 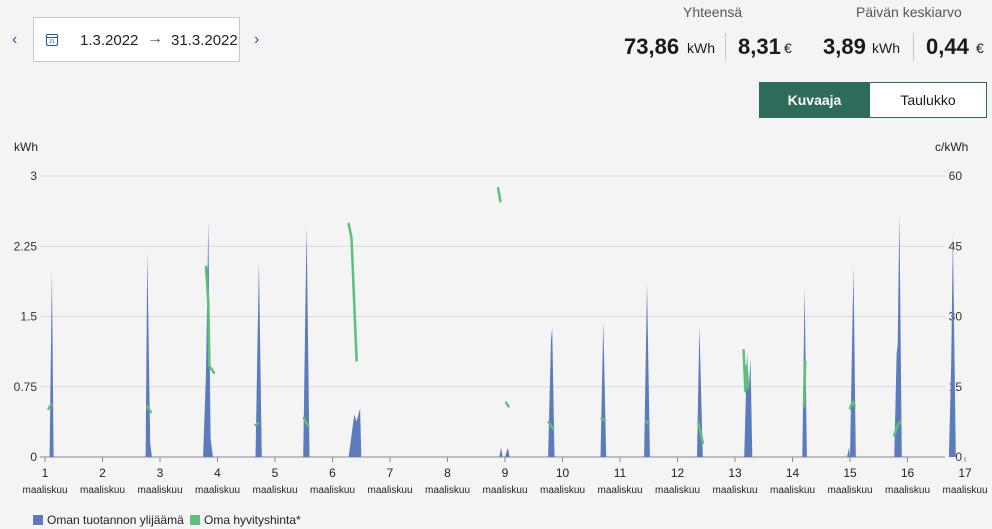 I want to click on next-period-button: ›, so click(x=257, y=39).